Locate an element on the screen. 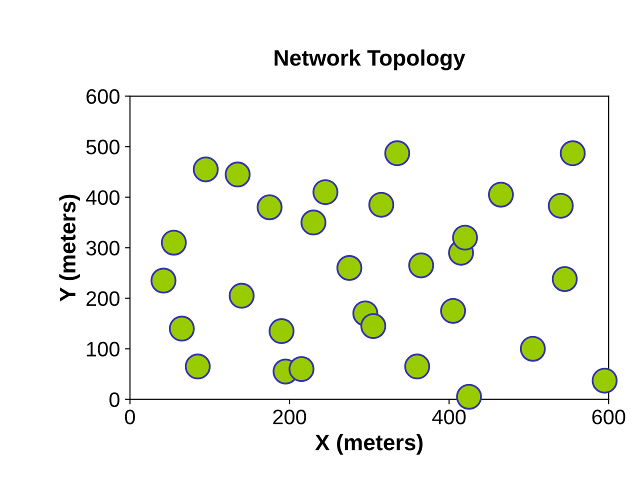 This screenshot has height=493, width=634. y-tick-label: 200 is located at coordinates (103, 298).